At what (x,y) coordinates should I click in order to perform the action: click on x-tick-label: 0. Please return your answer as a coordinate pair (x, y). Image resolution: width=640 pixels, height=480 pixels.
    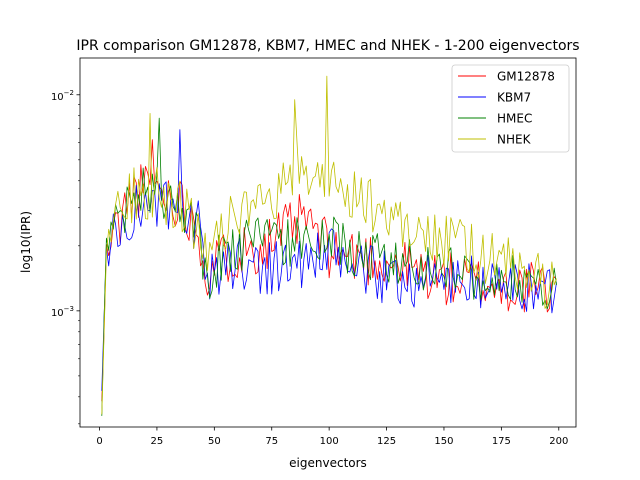
    Looking at the image, I should click on (99, 441).